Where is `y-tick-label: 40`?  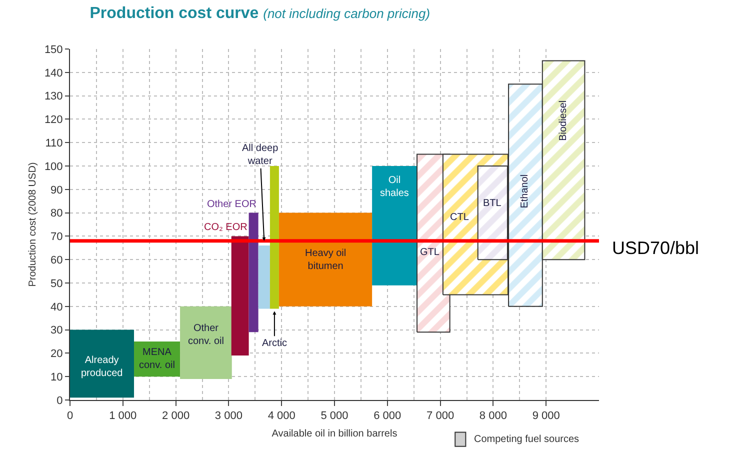 y-tick-label: 40 is located at coordinates (56, 307).